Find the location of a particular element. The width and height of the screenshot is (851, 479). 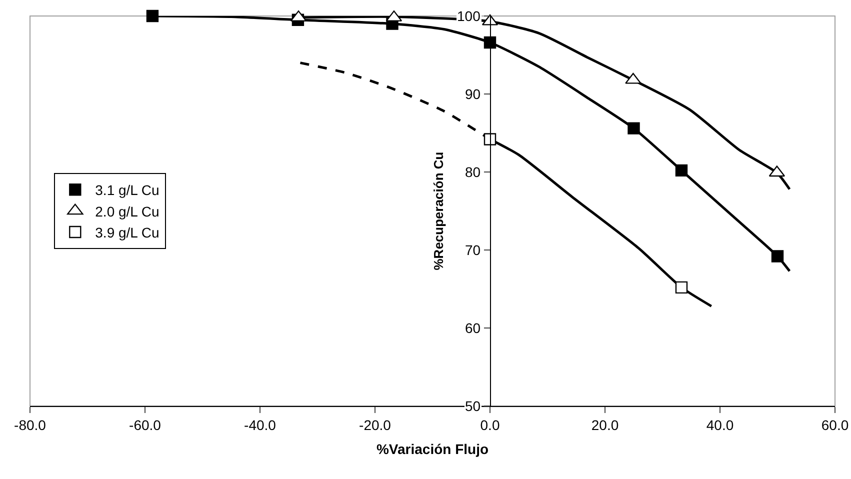

x-tick-label: -60.0 is located at coordinates (145, 424).